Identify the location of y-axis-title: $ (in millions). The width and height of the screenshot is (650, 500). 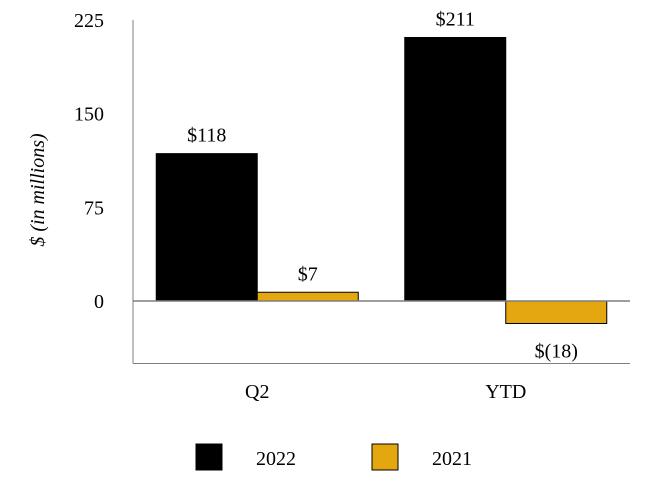
(38, 190).